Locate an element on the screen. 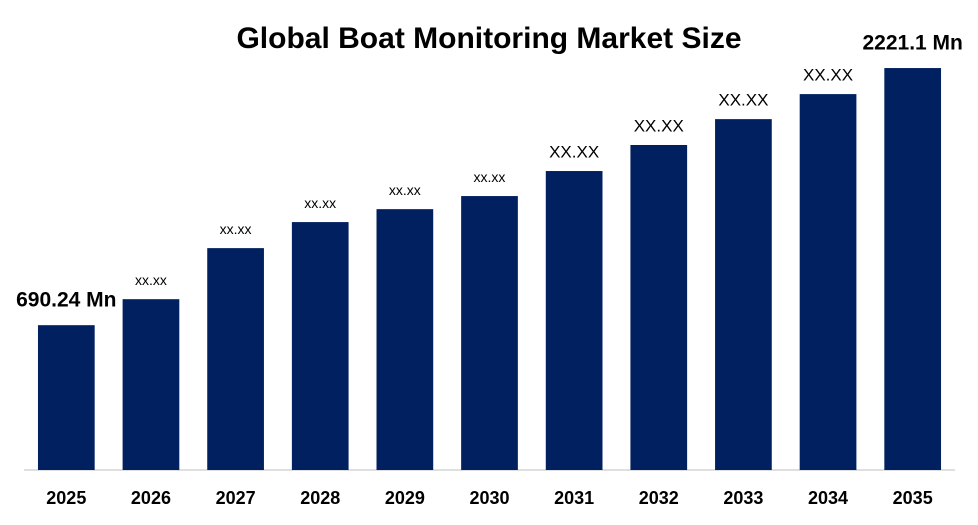 The height and width of the screenshot is (525, 978). x-tick-label: 2029 is located at coordinates (405, 498).